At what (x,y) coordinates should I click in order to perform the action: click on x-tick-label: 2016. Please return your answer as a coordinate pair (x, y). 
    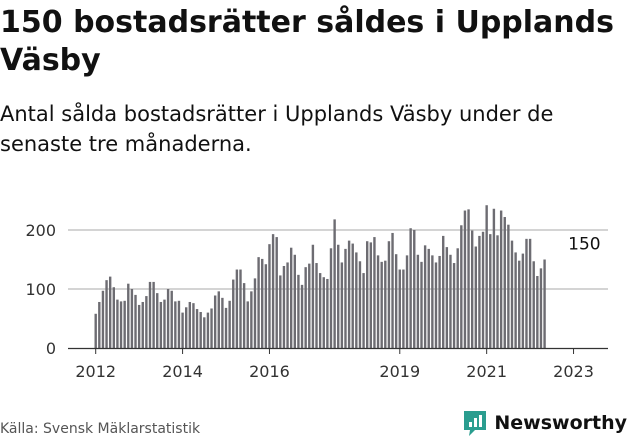
    Looking at the image, I should click on (269, 371).